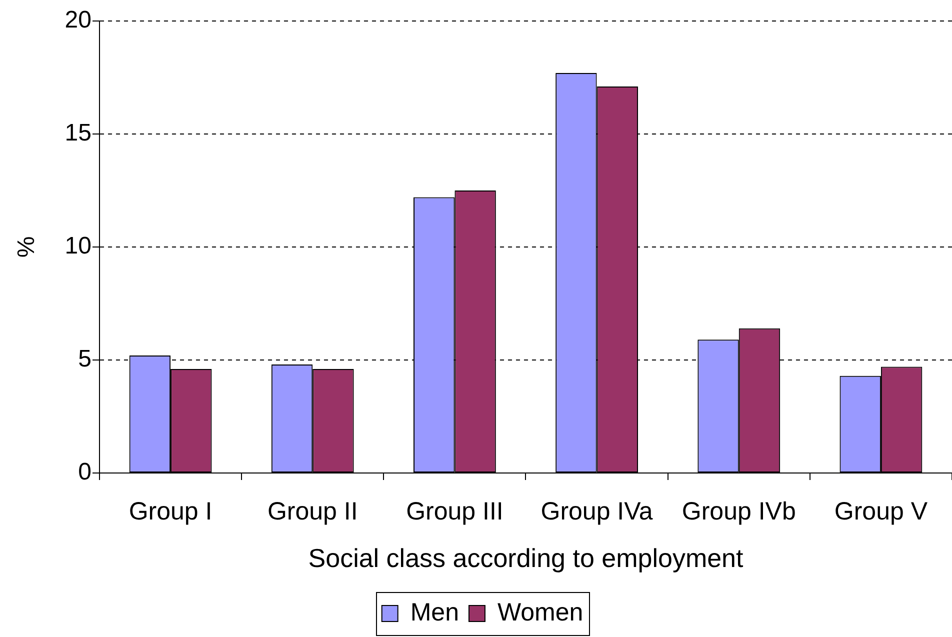  Describe the element at coordinates (434, 612) in the screenshot. I see `legend-label: Men` at that location.